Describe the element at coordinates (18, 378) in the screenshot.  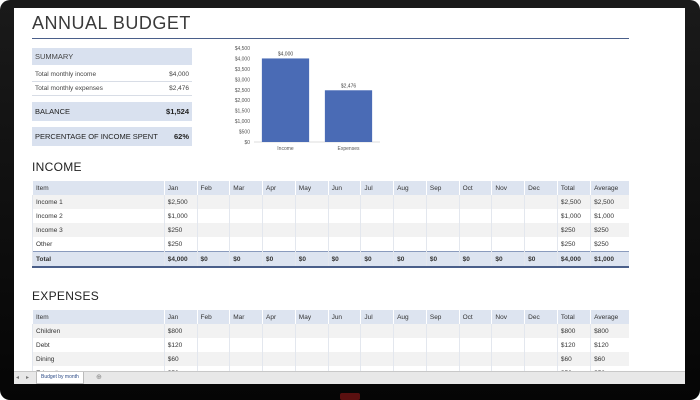
I see `scroll-left-icon: ◂` at that location.